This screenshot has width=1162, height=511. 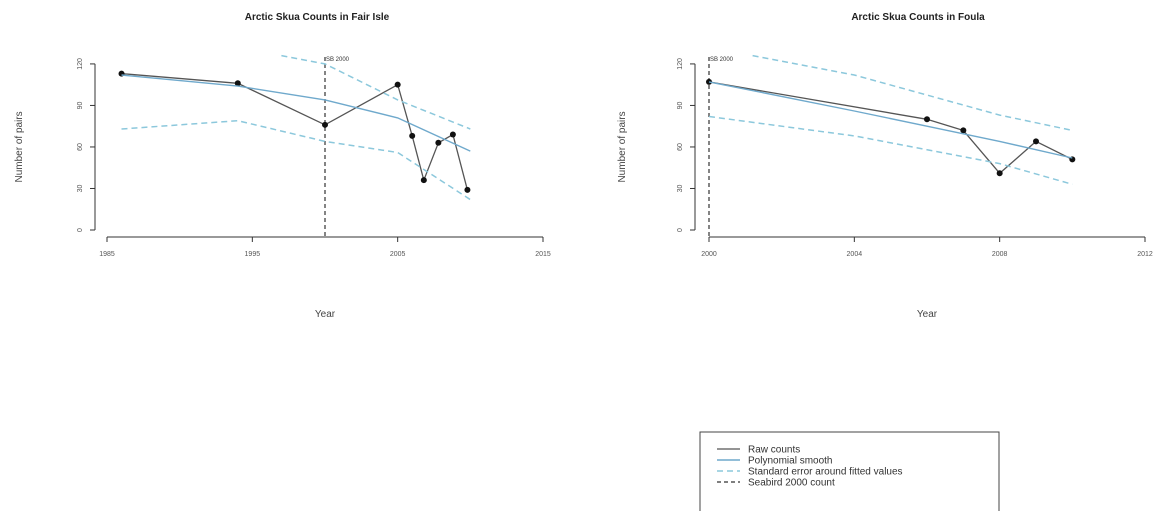 What do you see at coordinates (398, 254) in the screenshot?
I see `x-tick-label: 2005` at bounding box center [398, 254].